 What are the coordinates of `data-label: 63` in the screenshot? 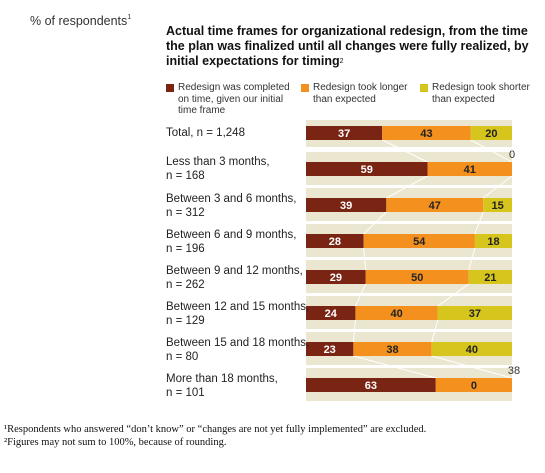 It's located at (371, 386).